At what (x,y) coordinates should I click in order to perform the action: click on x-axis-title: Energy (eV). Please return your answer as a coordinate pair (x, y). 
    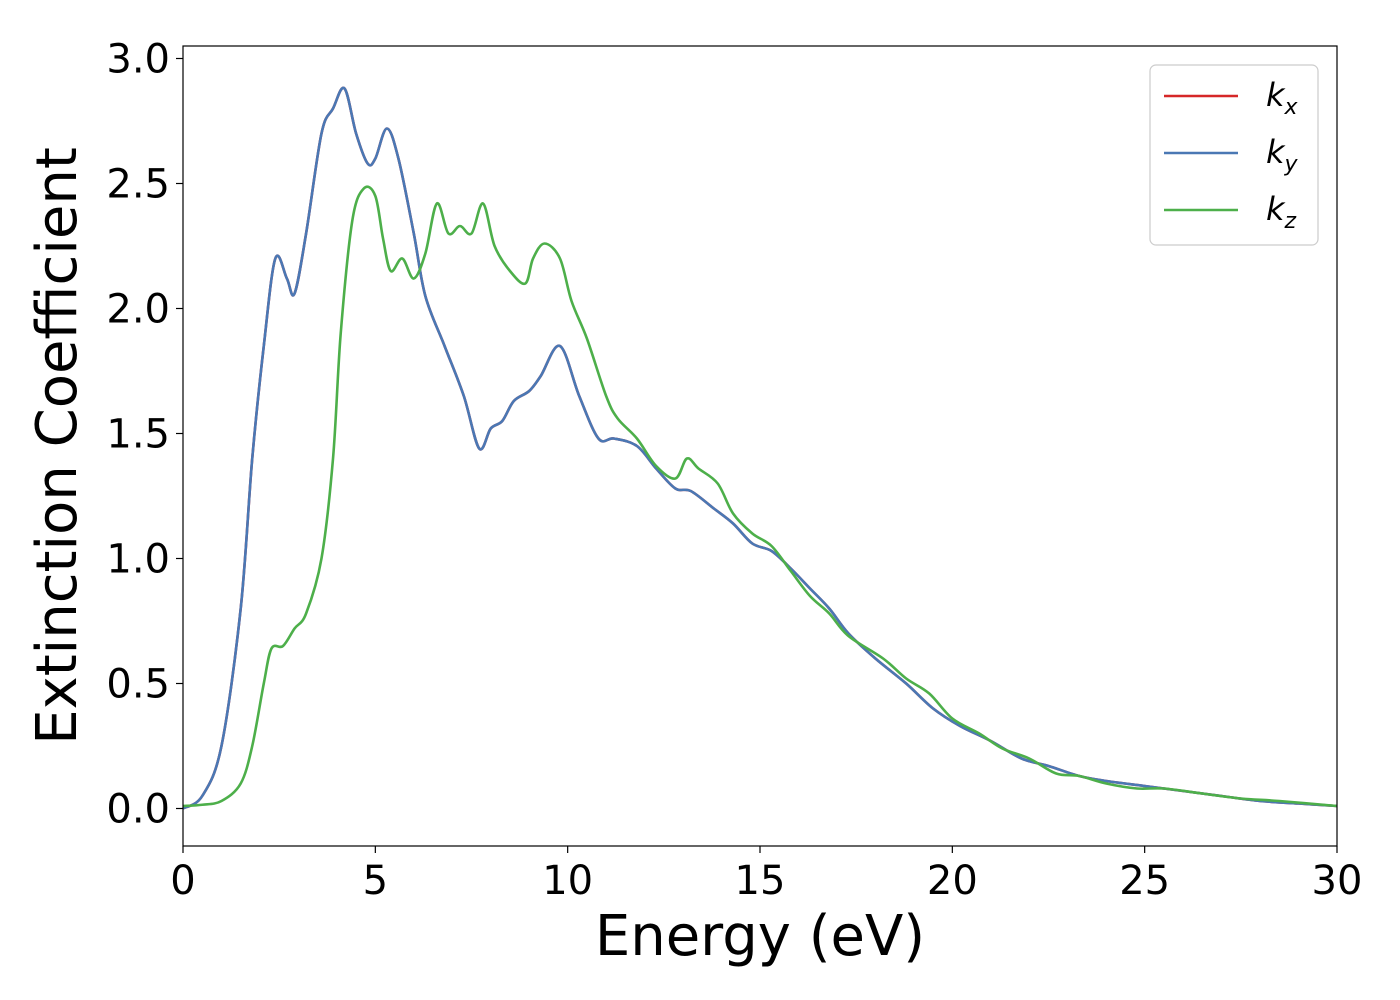
    Looking at the image, I should click on (760, 936).